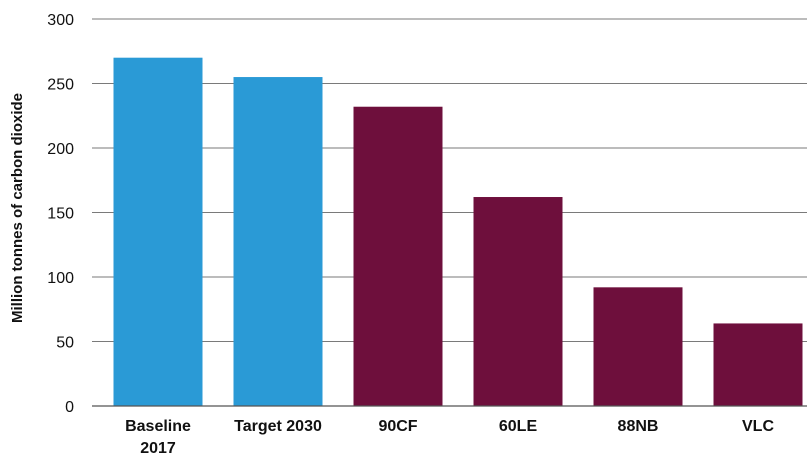 The width and height of the screenshot is (811, 464). What do you see at coordinates (638, 426) in the screenshot?
I see `x-category-label: 88NB` at bounding box center [638, 426].